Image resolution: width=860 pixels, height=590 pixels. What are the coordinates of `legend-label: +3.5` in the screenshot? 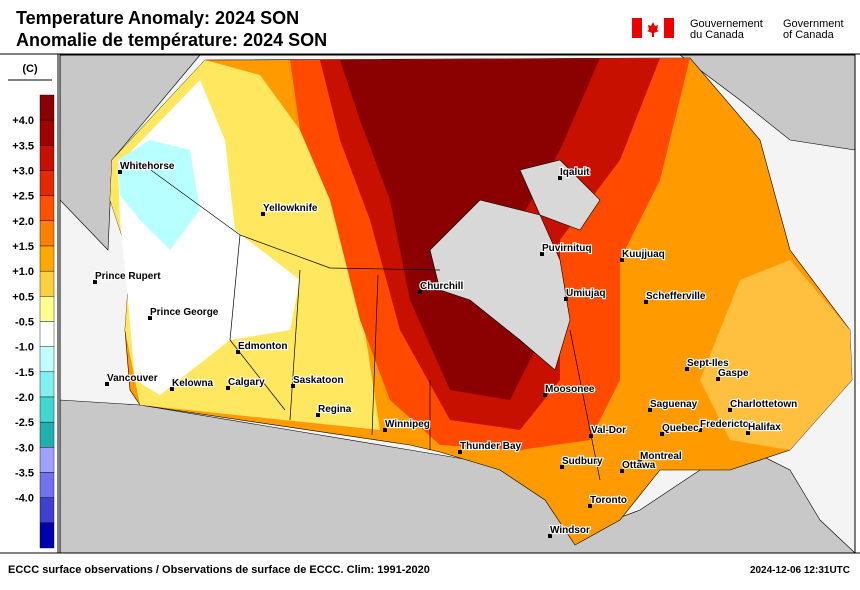 It's located at (23, 146).